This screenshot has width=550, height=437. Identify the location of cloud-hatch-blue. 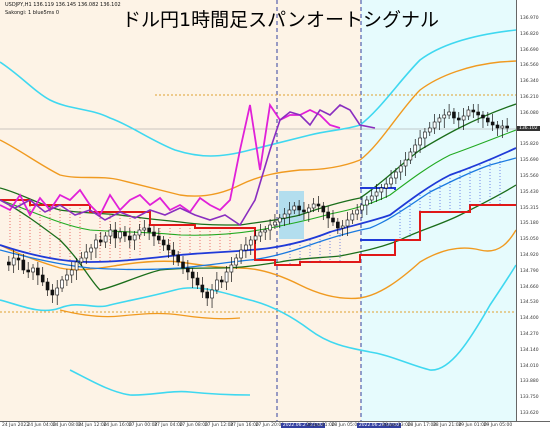
(395, 210).